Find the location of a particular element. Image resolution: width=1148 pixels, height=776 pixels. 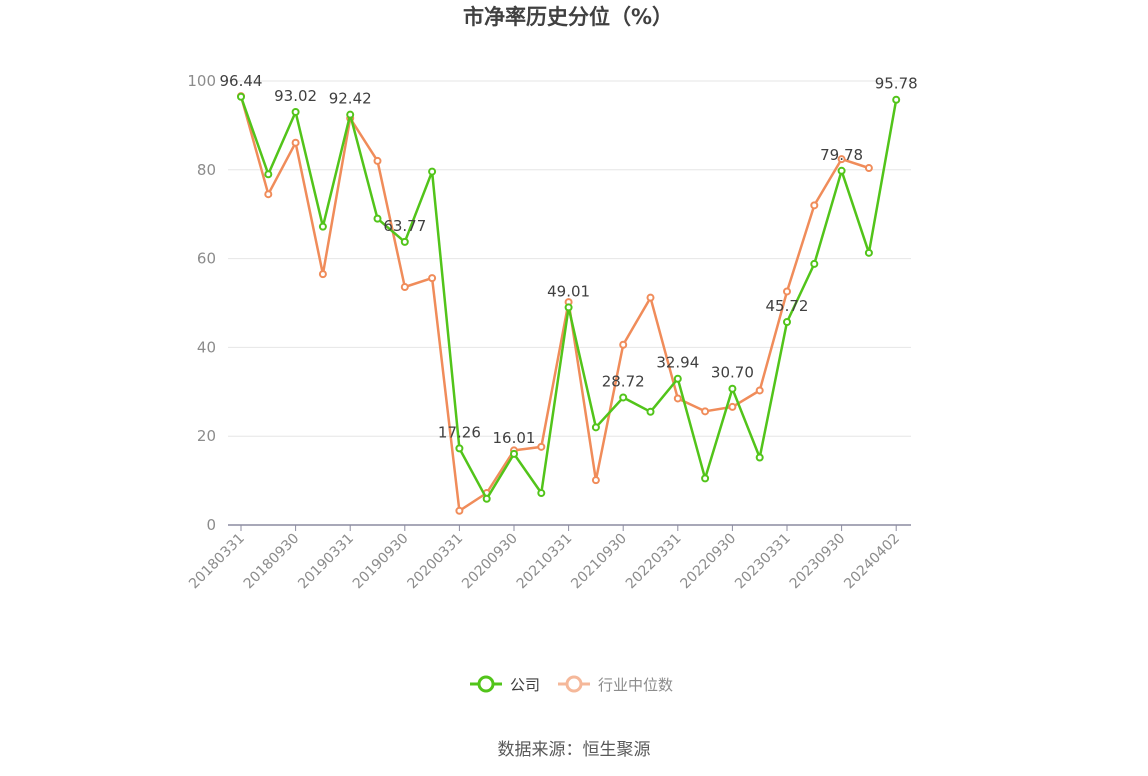

y-tick-label: 0 is located at coordinates (211, 525).